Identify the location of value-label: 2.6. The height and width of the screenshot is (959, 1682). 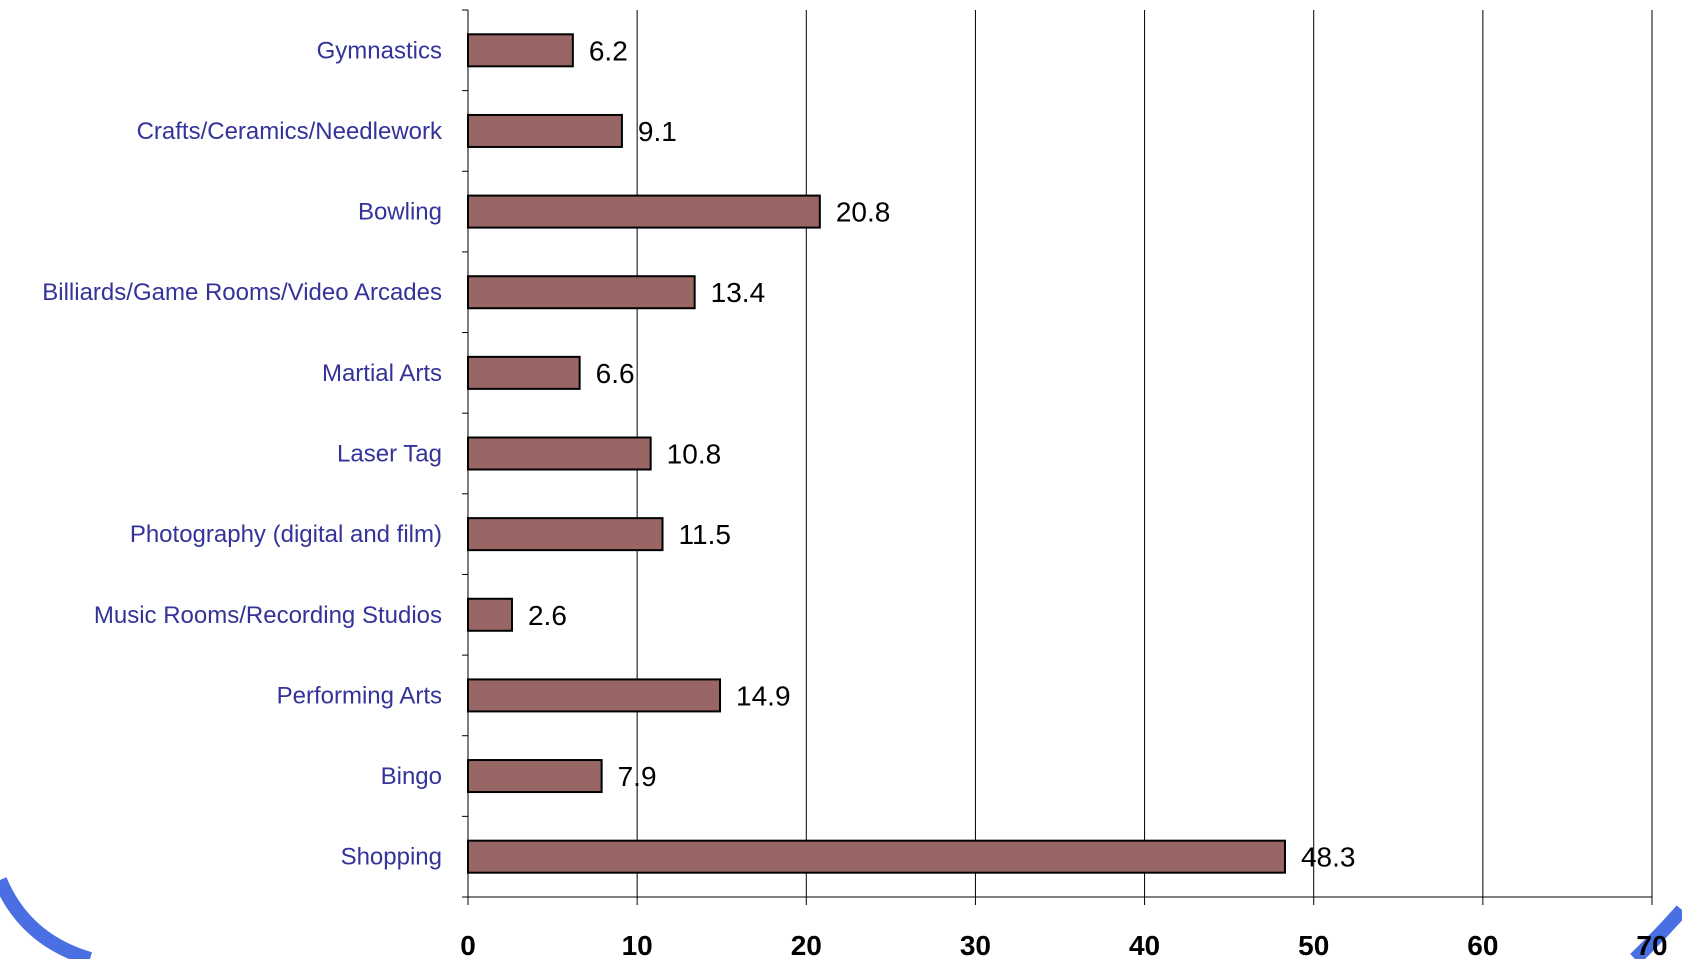
(547, 615).